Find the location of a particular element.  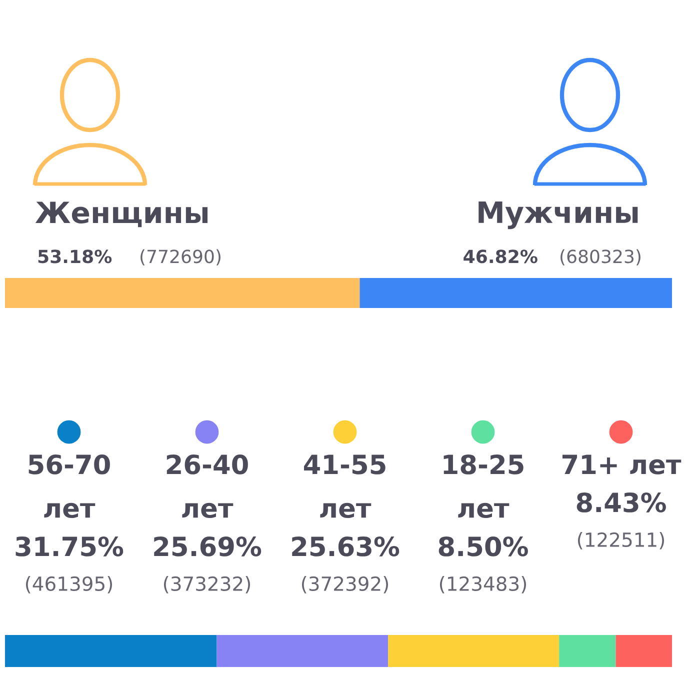

legend-label: Мужчины is located at coordinates (558, 216).